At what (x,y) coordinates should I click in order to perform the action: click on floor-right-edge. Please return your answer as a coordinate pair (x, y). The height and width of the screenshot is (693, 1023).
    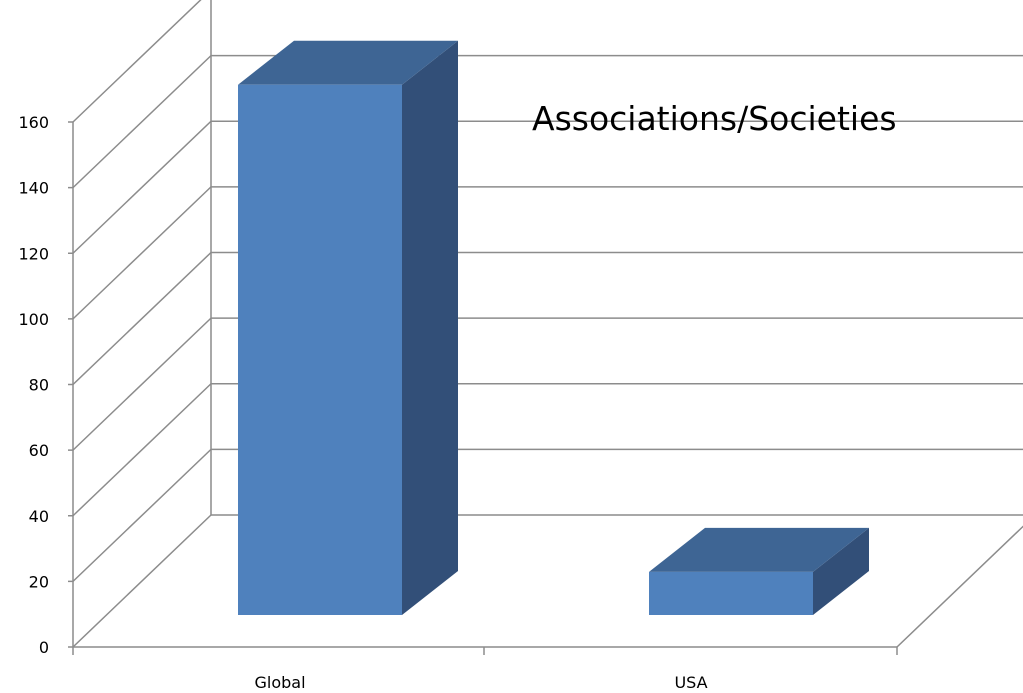
    Looking at the image, I should click on (959, 586).